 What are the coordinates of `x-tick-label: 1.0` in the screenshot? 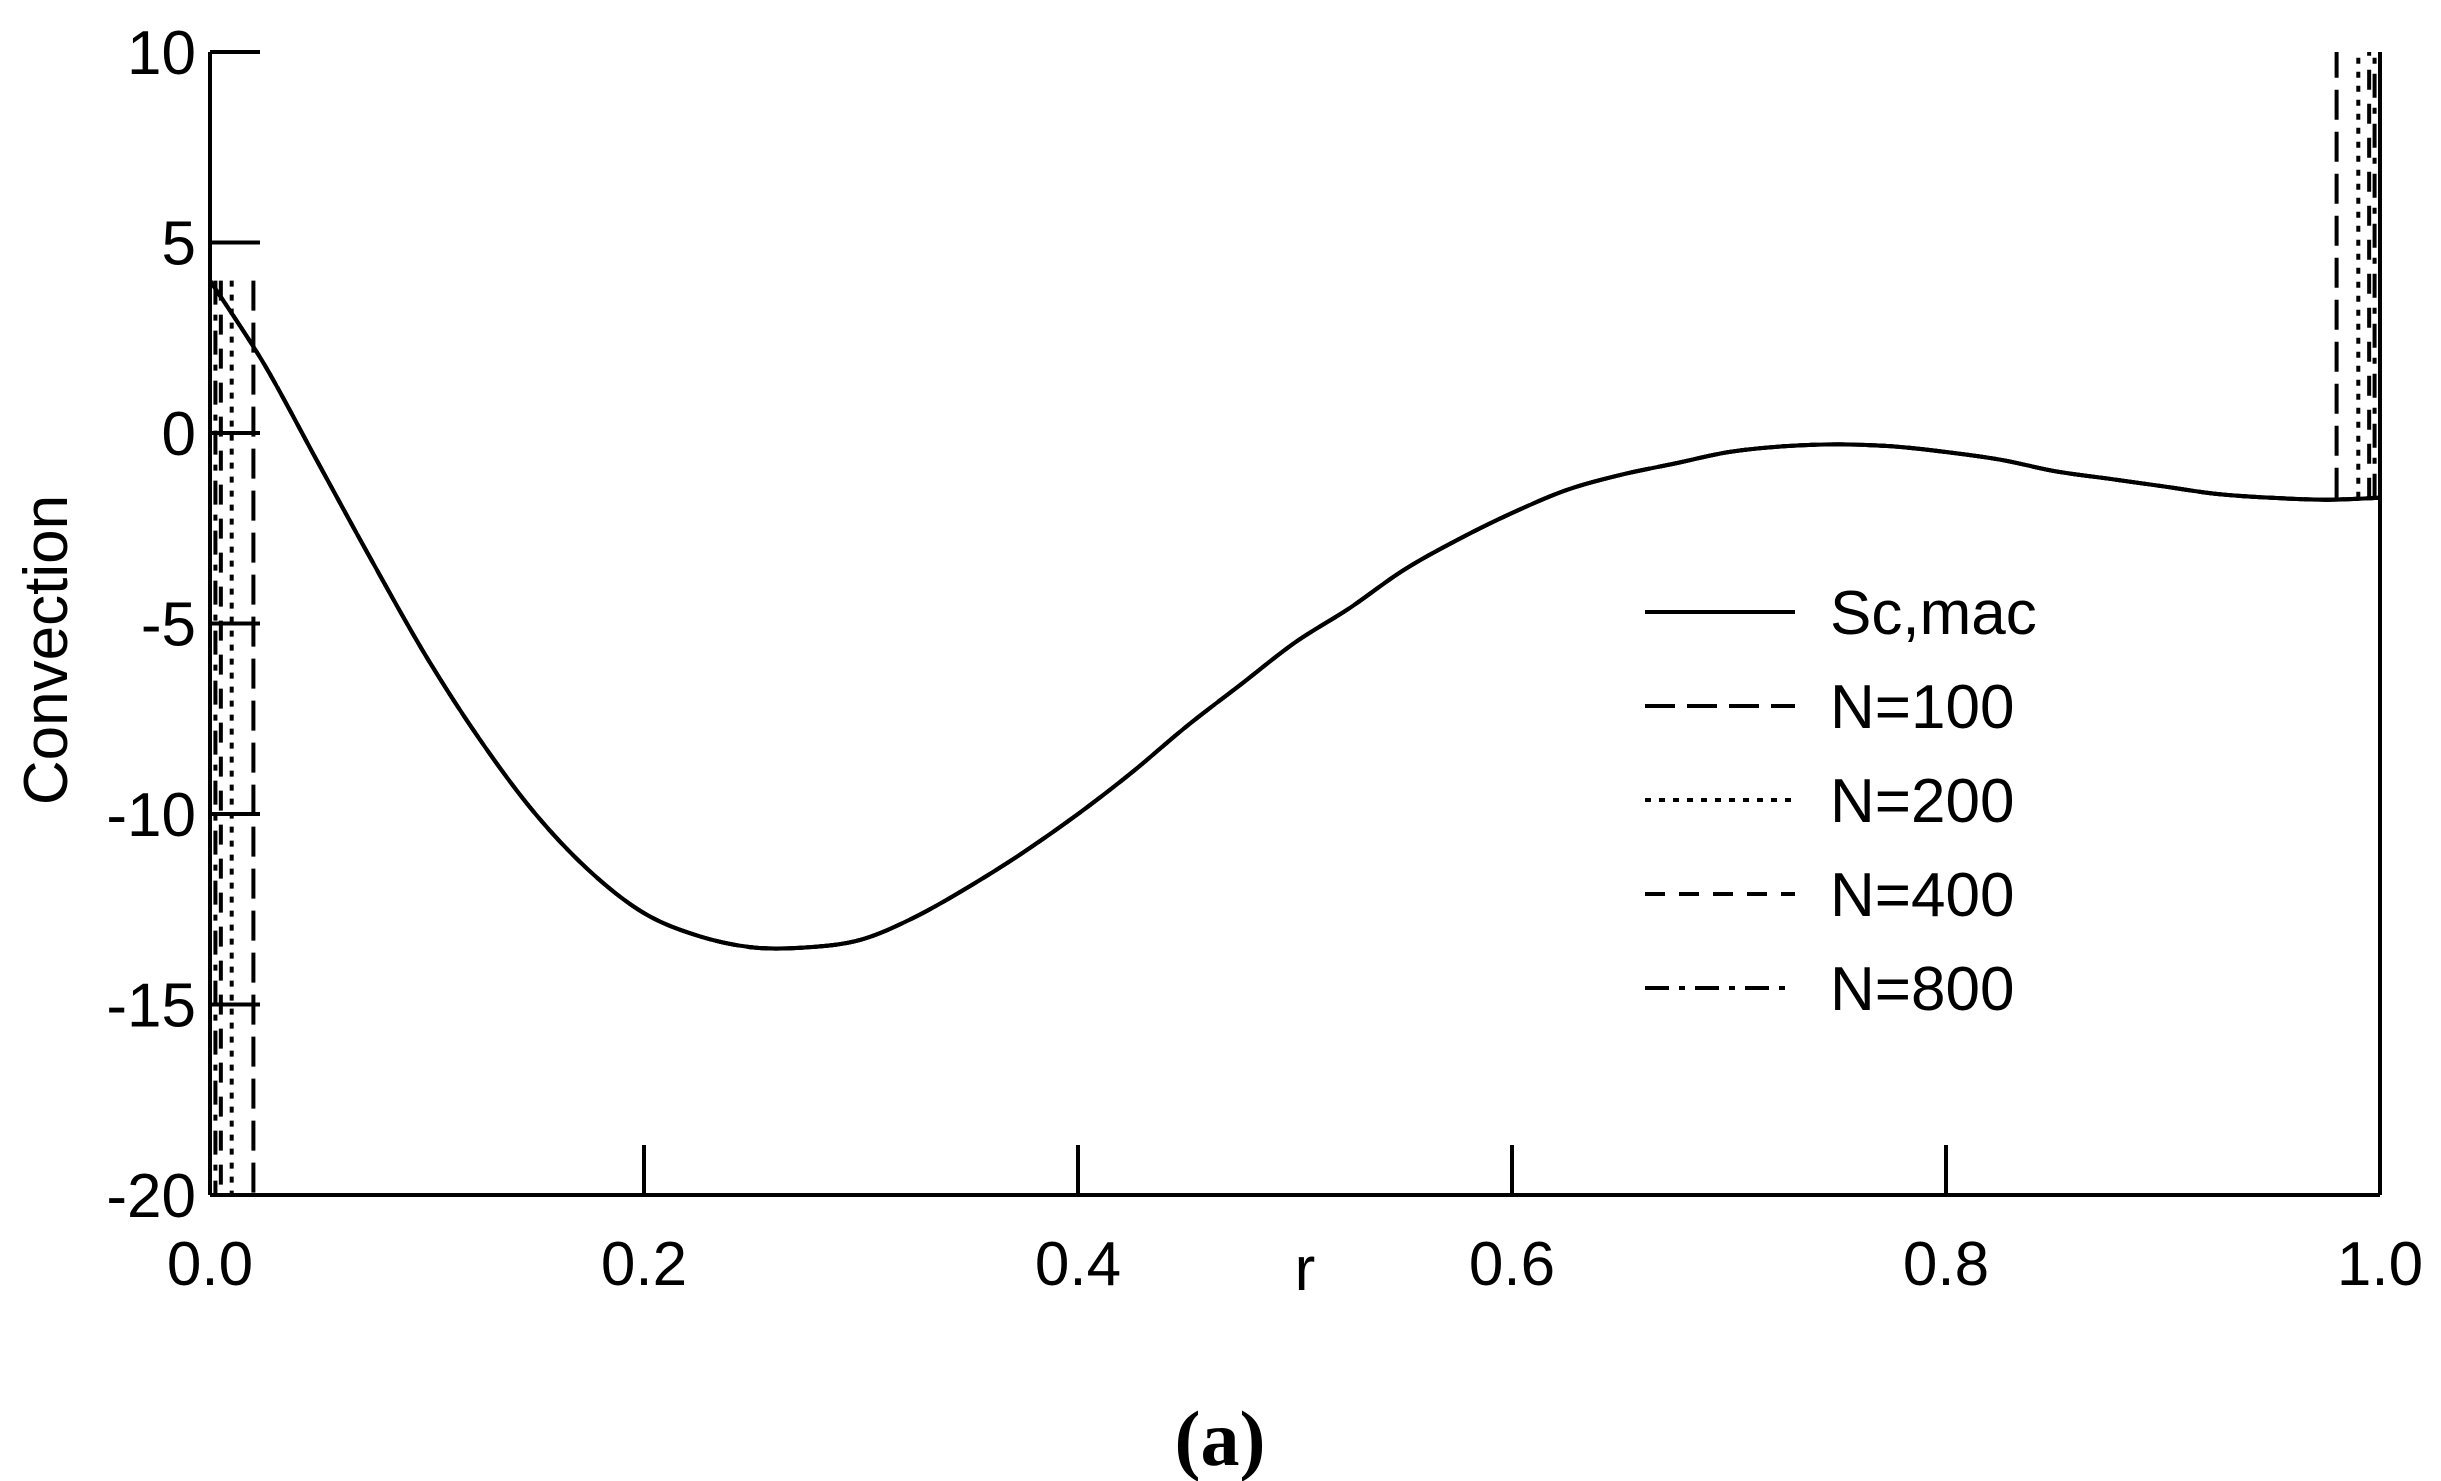 It's located at (2380, 1264).